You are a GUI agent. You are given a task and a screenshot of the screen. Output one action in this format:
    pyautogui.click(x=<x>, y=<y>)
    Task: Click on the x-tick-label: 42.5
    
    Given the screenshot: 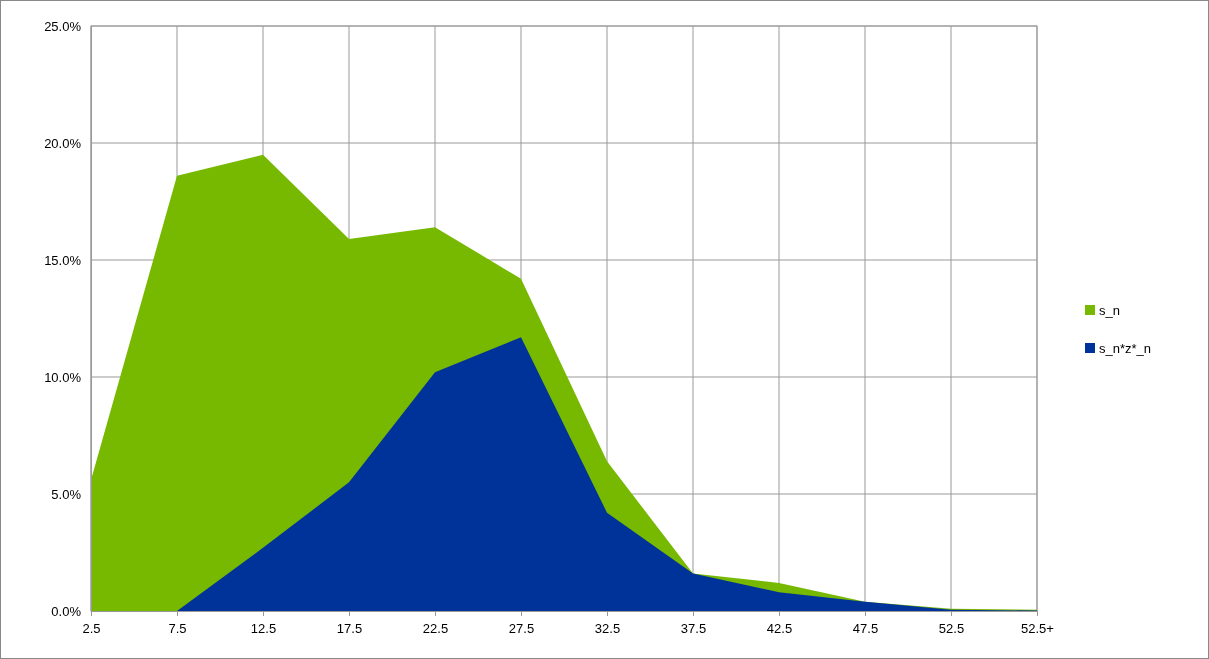 What is the action you would take?
    pyautogui.click(x=779, y=629)
    